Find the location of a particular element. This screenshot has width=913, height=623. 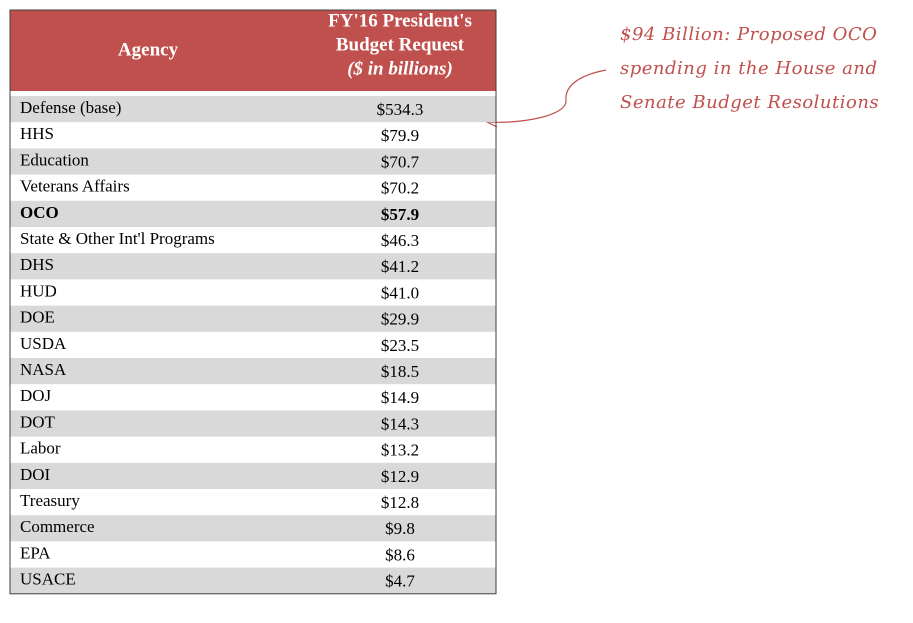

value-cell: $70.2 is located at coordinates (400, 188).